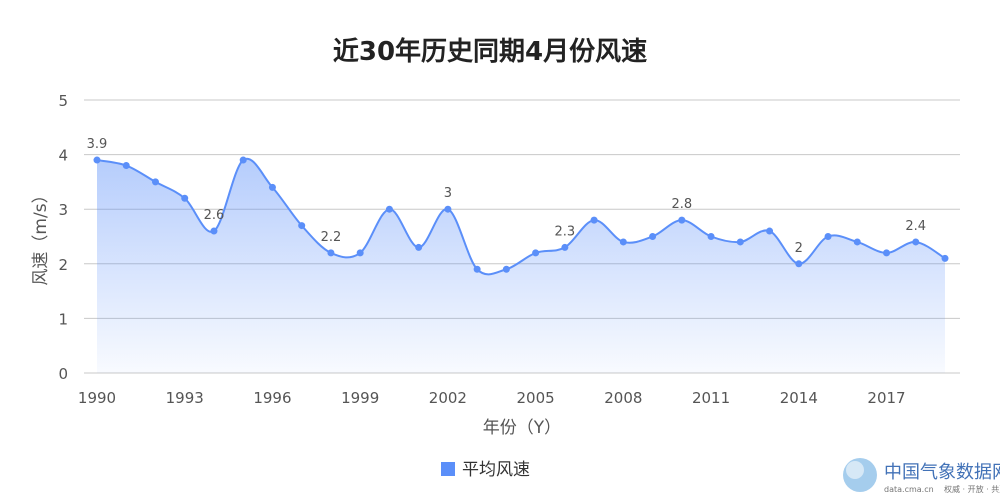  What do you see at coordinates (972, 489) in the screenshot?
I see `watermark-slogan: 权威 · 开放 · 共赢` at bounding box center [972, 489].